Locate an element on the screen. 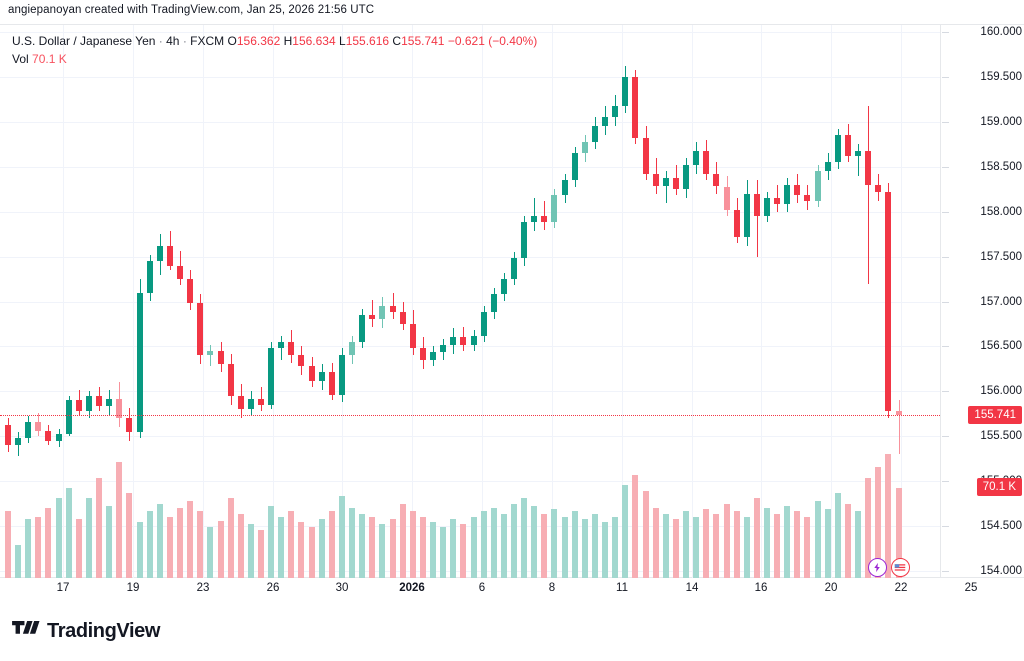  price-tick-label: 158.500 is located at coordinates (1001, 167).